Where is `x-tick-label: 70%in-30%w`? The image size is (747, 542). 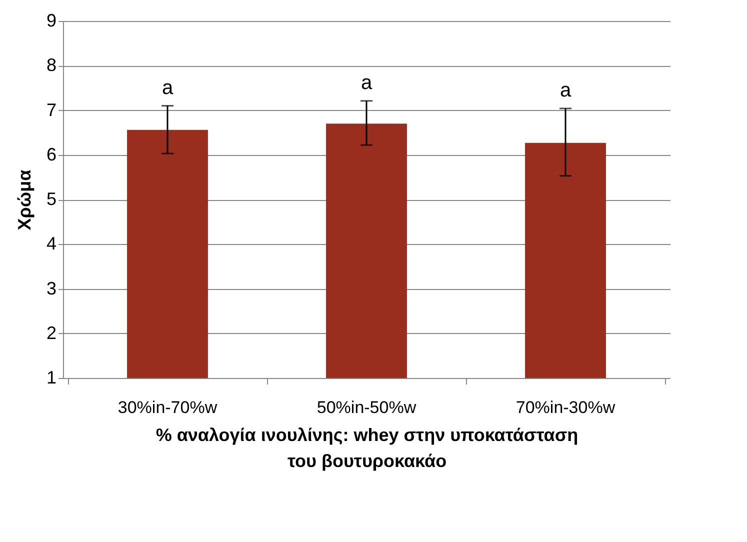 x-tick-label: 70%in-30%w is located at coordinates (566, 407).